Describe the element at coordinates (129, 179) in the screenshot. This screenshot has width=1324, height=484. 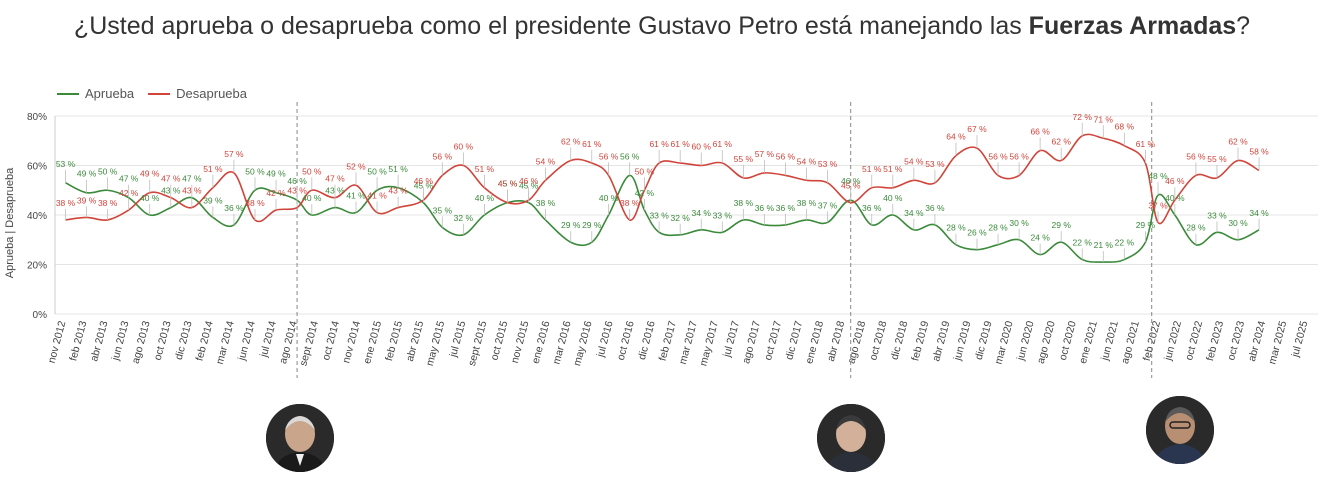
I see `data-label-aprueba: 47 %` at that location.